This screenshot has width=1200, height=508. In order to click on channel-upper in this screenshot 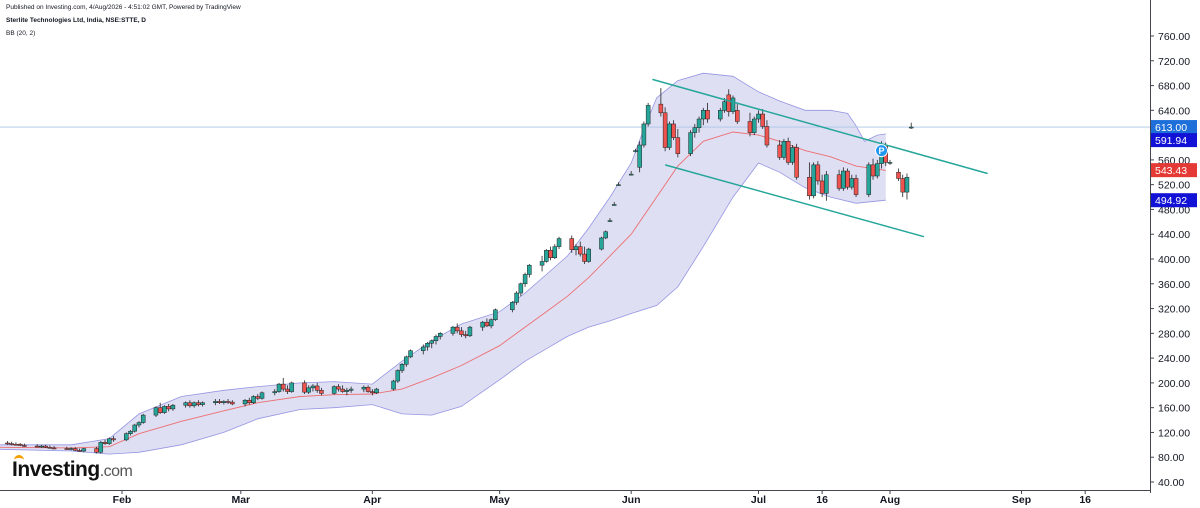, I will do `click(820, 126)`.